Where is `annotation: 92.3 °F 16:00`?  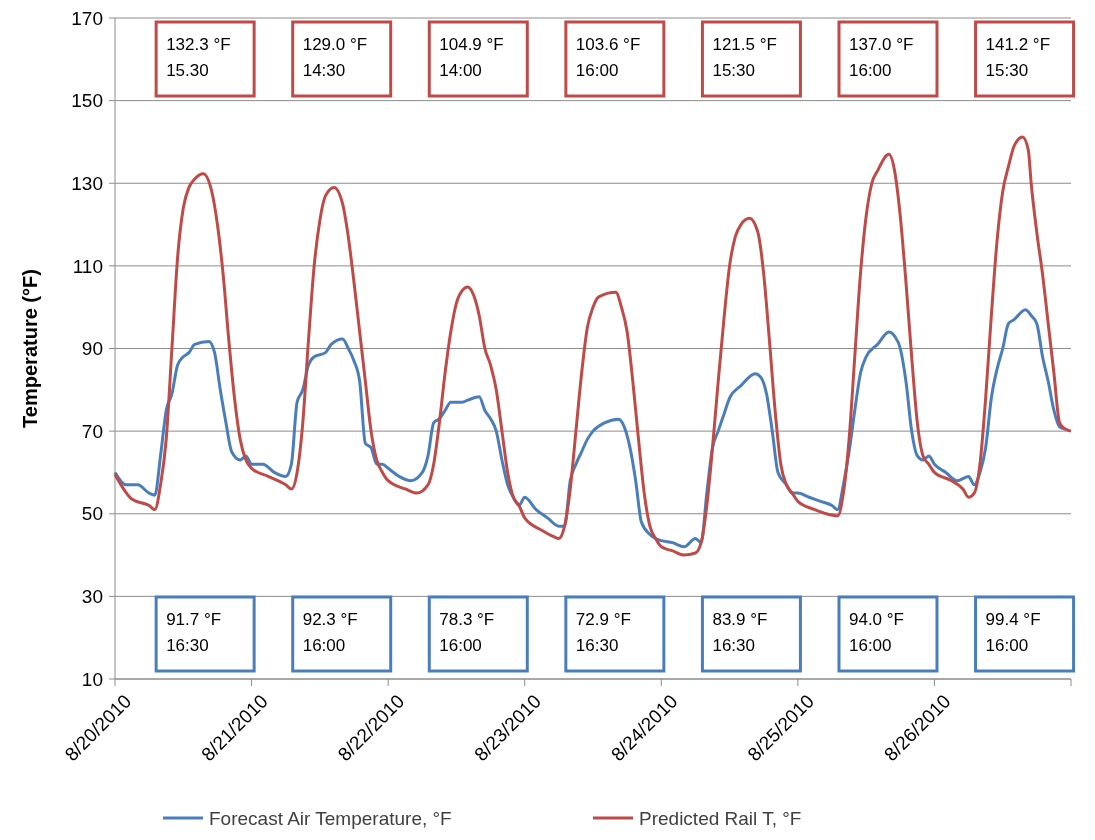
annotation: 92.3 °F 16:00 is located at coordinates (330, 632).